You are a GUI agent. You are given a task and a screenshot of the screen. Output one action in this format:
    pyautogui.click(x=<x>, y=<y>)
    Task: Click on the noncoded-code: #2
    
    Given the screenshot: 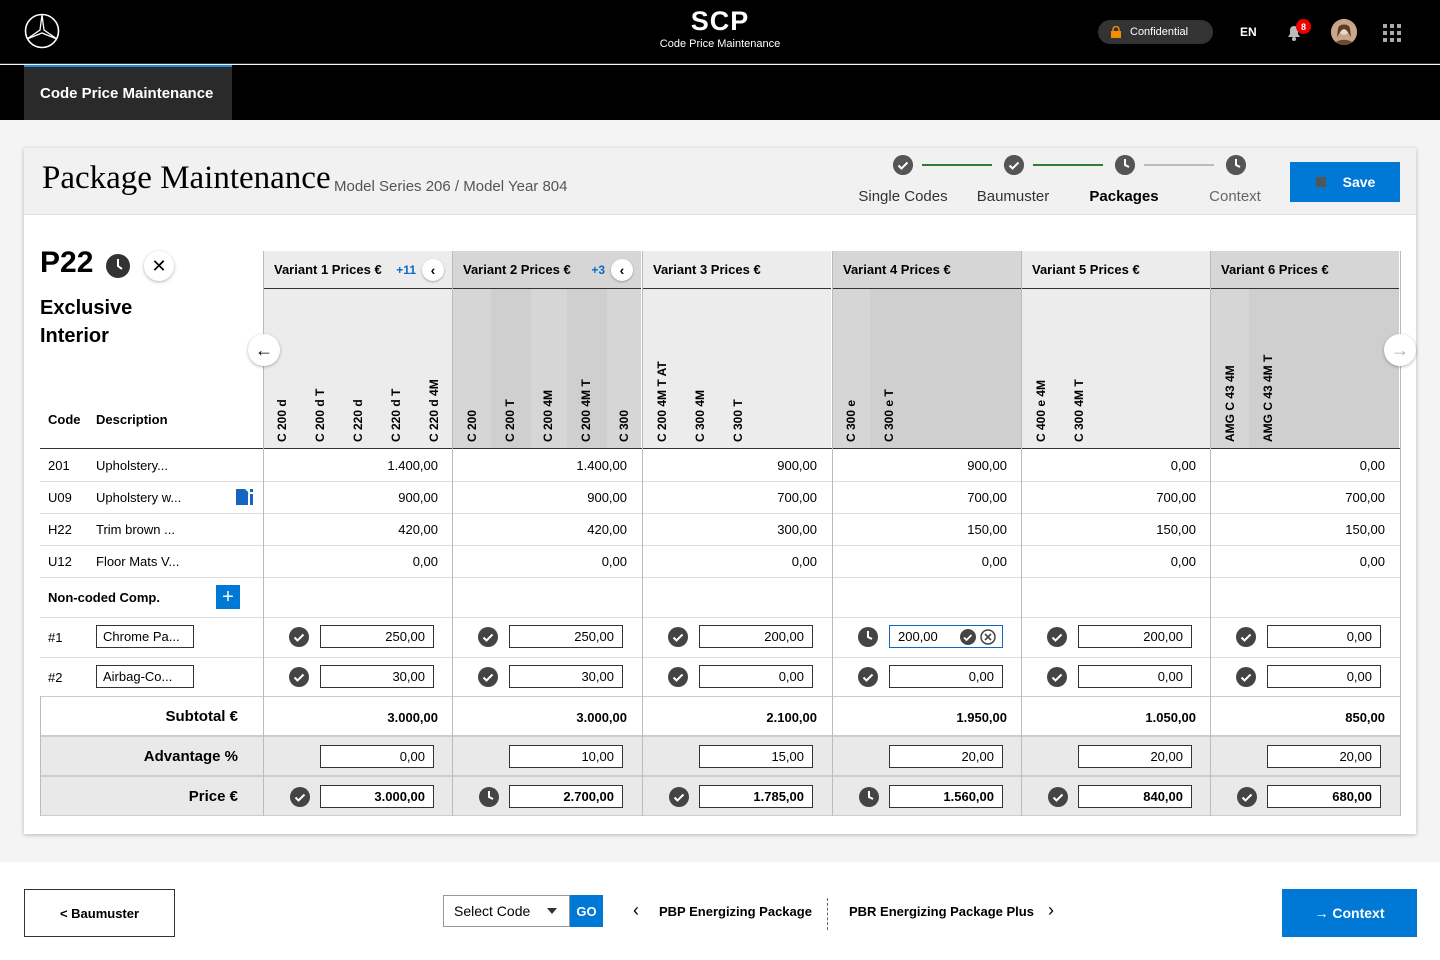 What is the action you would take?
    pyautogui.click(x=55, y=677)
    